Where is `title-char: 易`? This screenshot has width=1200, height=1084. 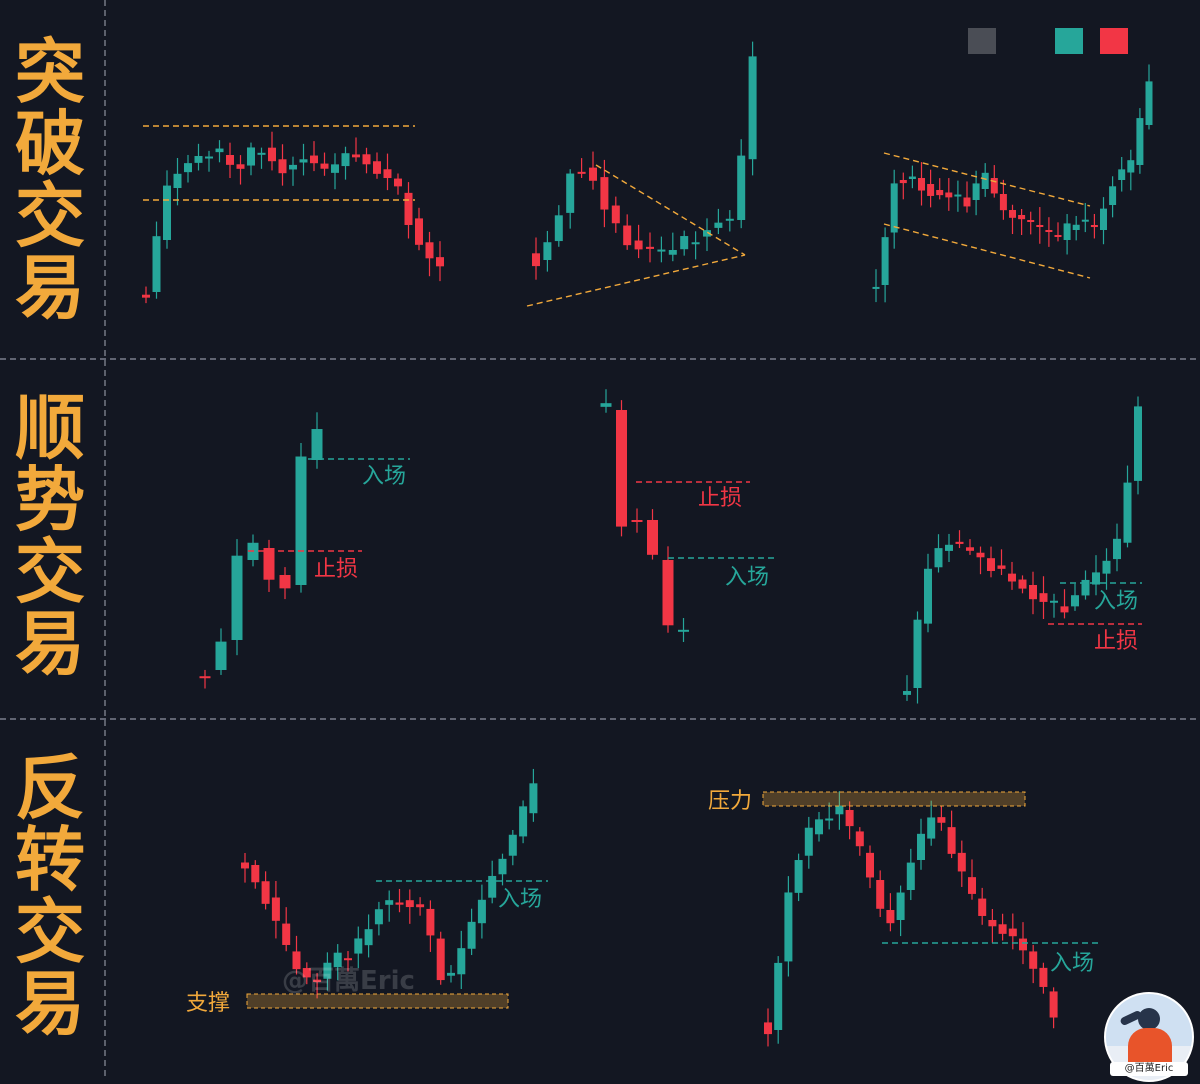
title-char: 易 is located at coordinates (50, 288).